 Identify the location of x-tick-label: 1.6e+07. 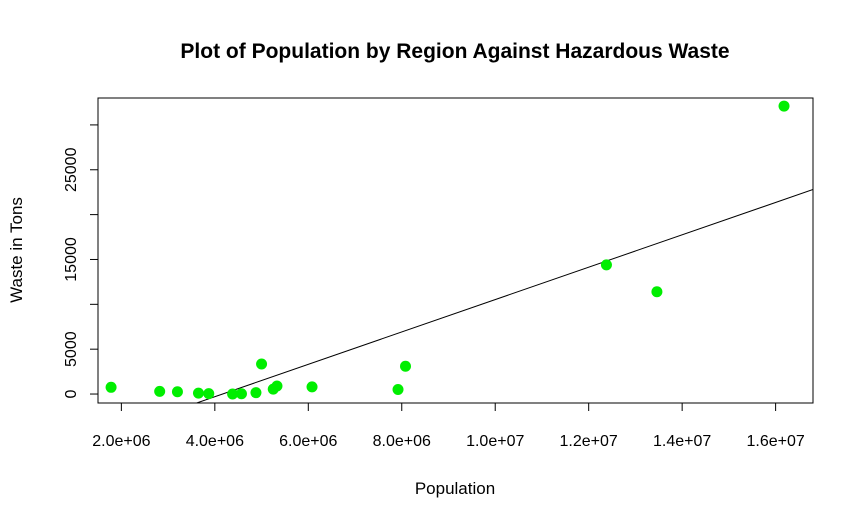
(775, 441).